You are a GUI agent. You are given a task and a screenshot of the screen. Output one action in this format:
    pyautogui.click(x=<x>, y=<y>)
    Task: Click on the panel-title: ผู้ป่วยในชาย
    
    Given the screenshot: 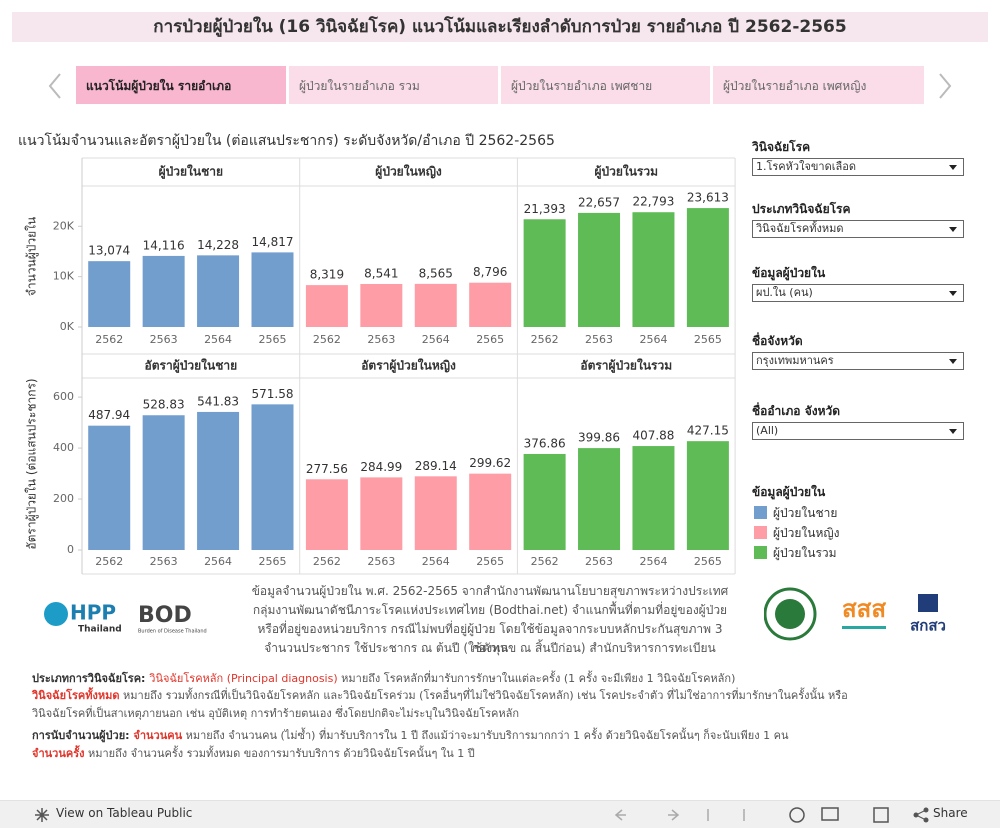 What is the action you would take?
    pyautogui.click(x=191, y=172)
    